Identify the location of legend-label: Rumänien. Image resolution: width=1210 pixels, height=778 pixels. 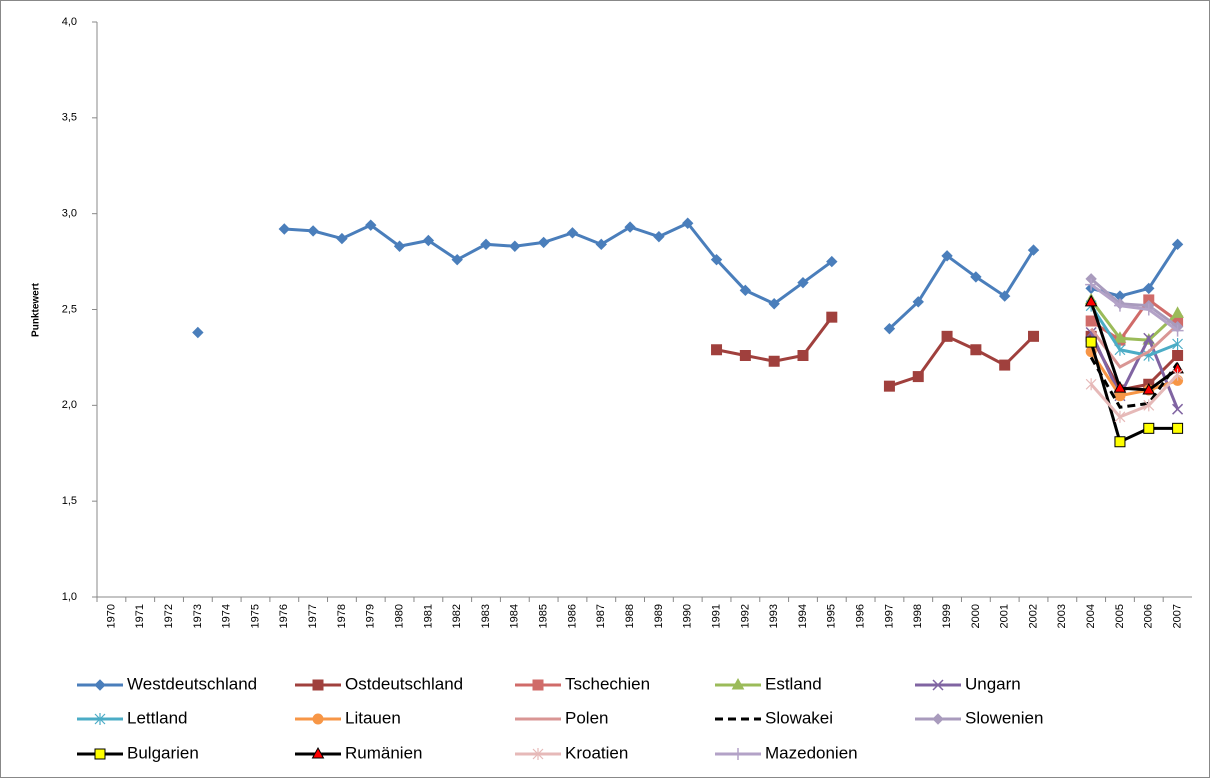
(384, 752).